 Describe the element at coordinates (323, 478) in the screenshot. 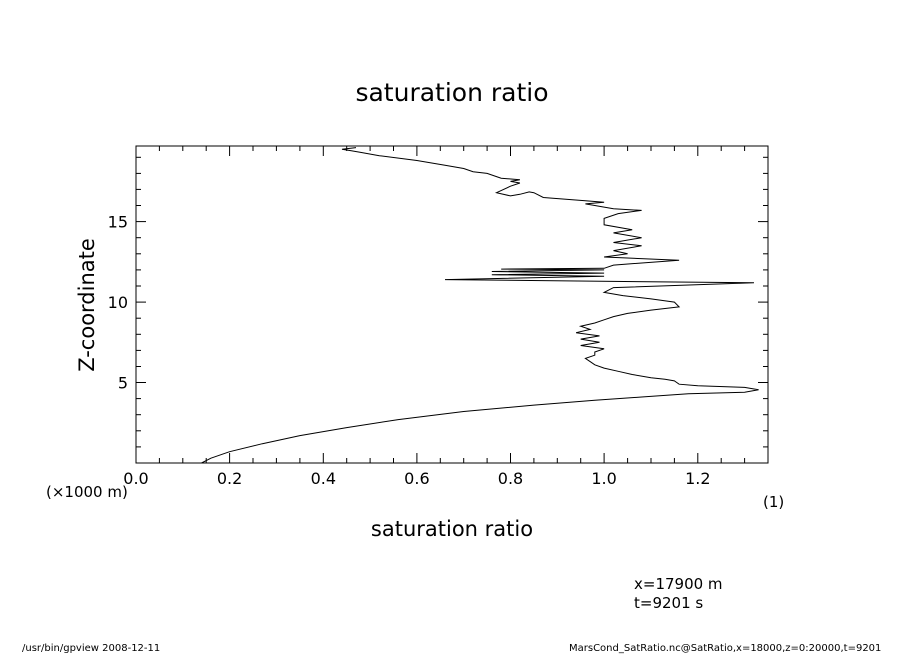

I see `x-tick-label: 0.4` at that location.